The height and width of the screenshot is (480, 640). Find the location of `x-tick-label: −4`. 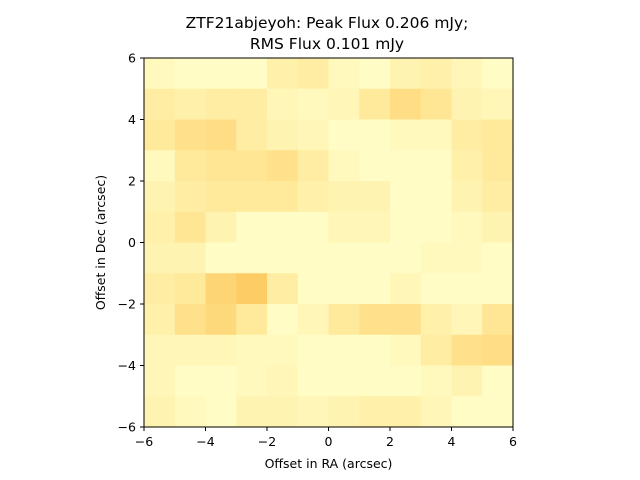

x-tick-label: −4 is located at coordinates (205, 441).